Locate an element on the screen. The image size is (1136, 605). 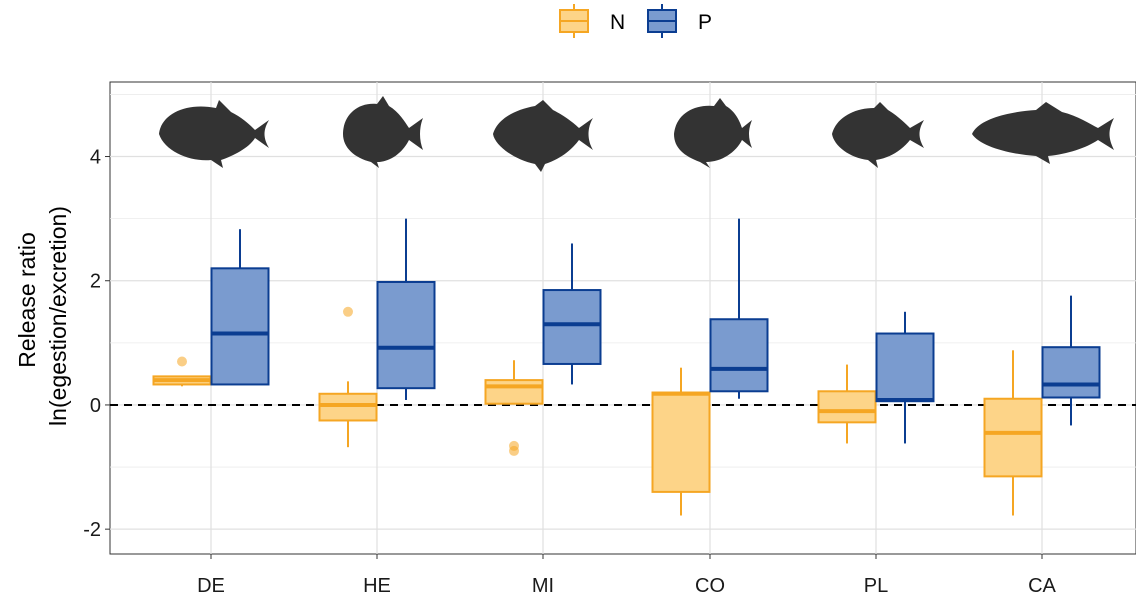
box-p-pl is located at coordinates (905, 377).